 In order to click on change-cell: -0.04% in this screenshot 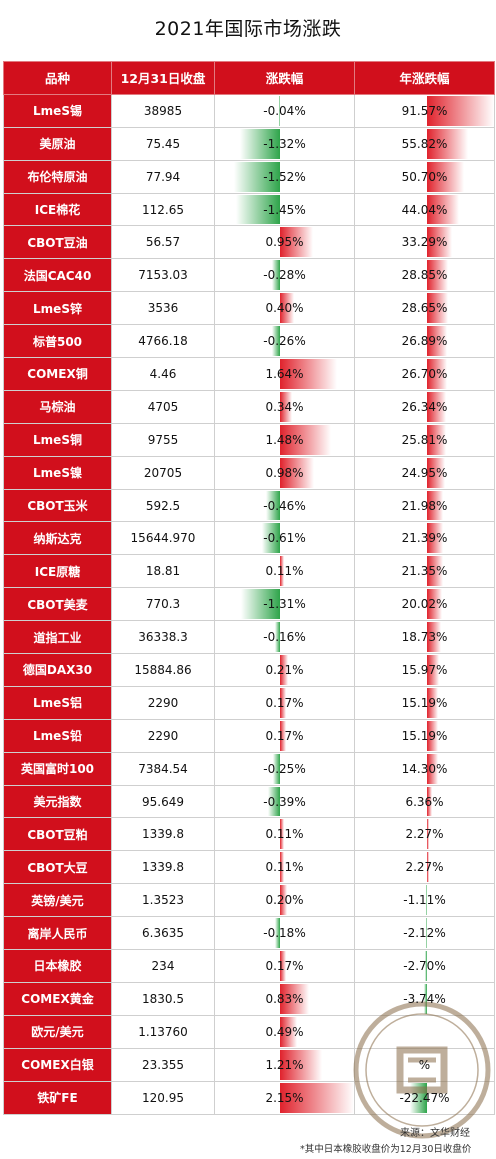, I will do `click(284, 110)`.